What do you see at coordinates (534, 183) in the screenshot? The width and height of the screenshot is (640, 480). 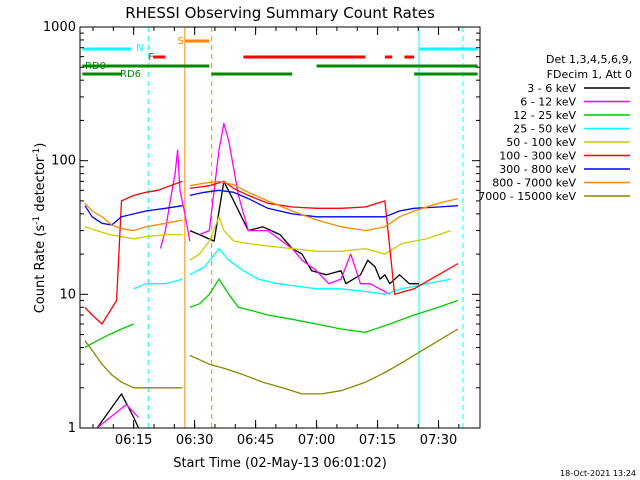 I see `legend-label-7: 800 - 7000 keV` at bounding box center [534, 183].